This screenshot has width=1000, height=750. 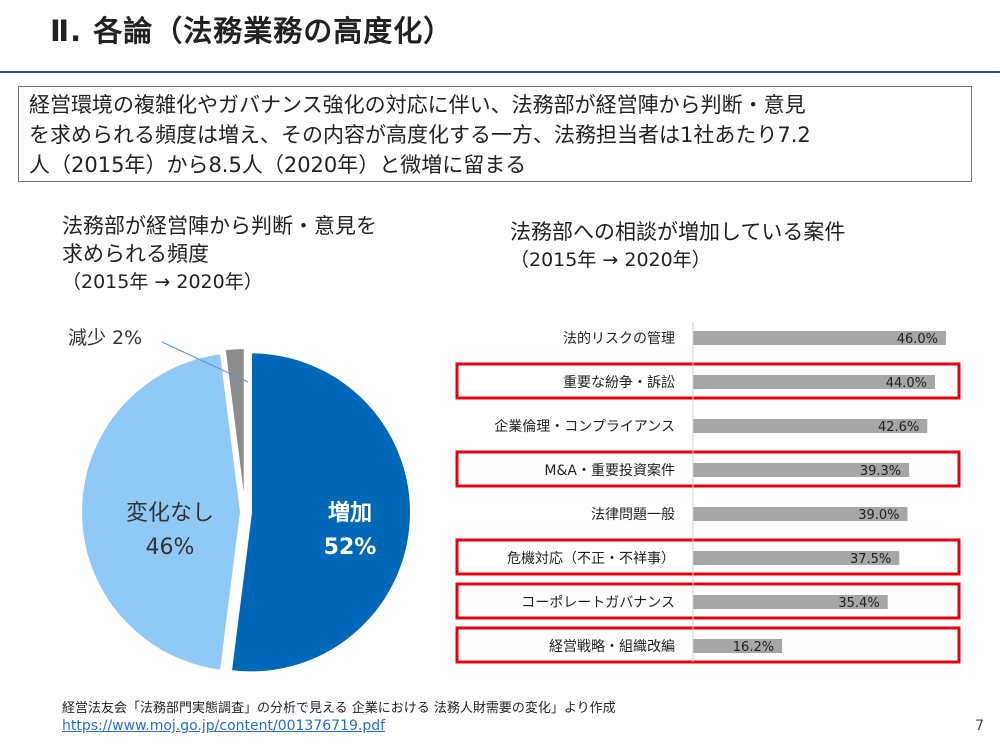 I want to click on bar-value-label: 42.6%, so click(x=898, y=427).